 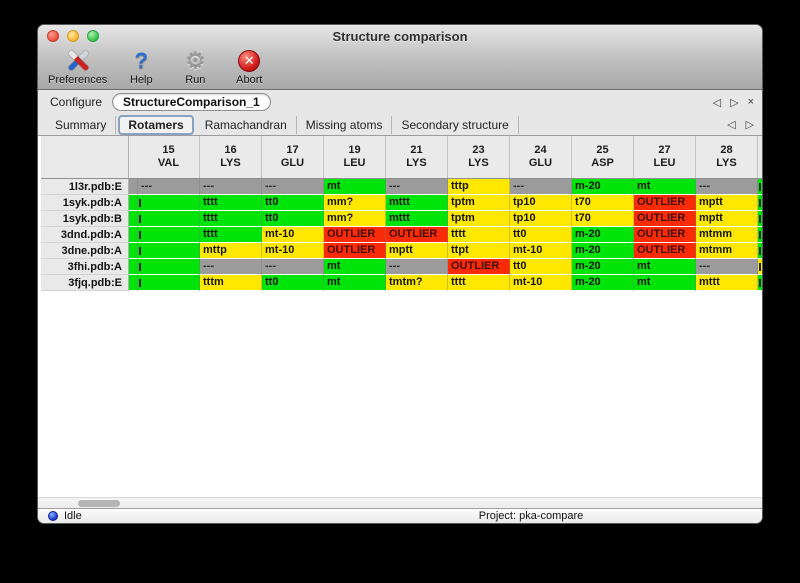 I want to click on minimize-window-button, so click(x=73, y=36).